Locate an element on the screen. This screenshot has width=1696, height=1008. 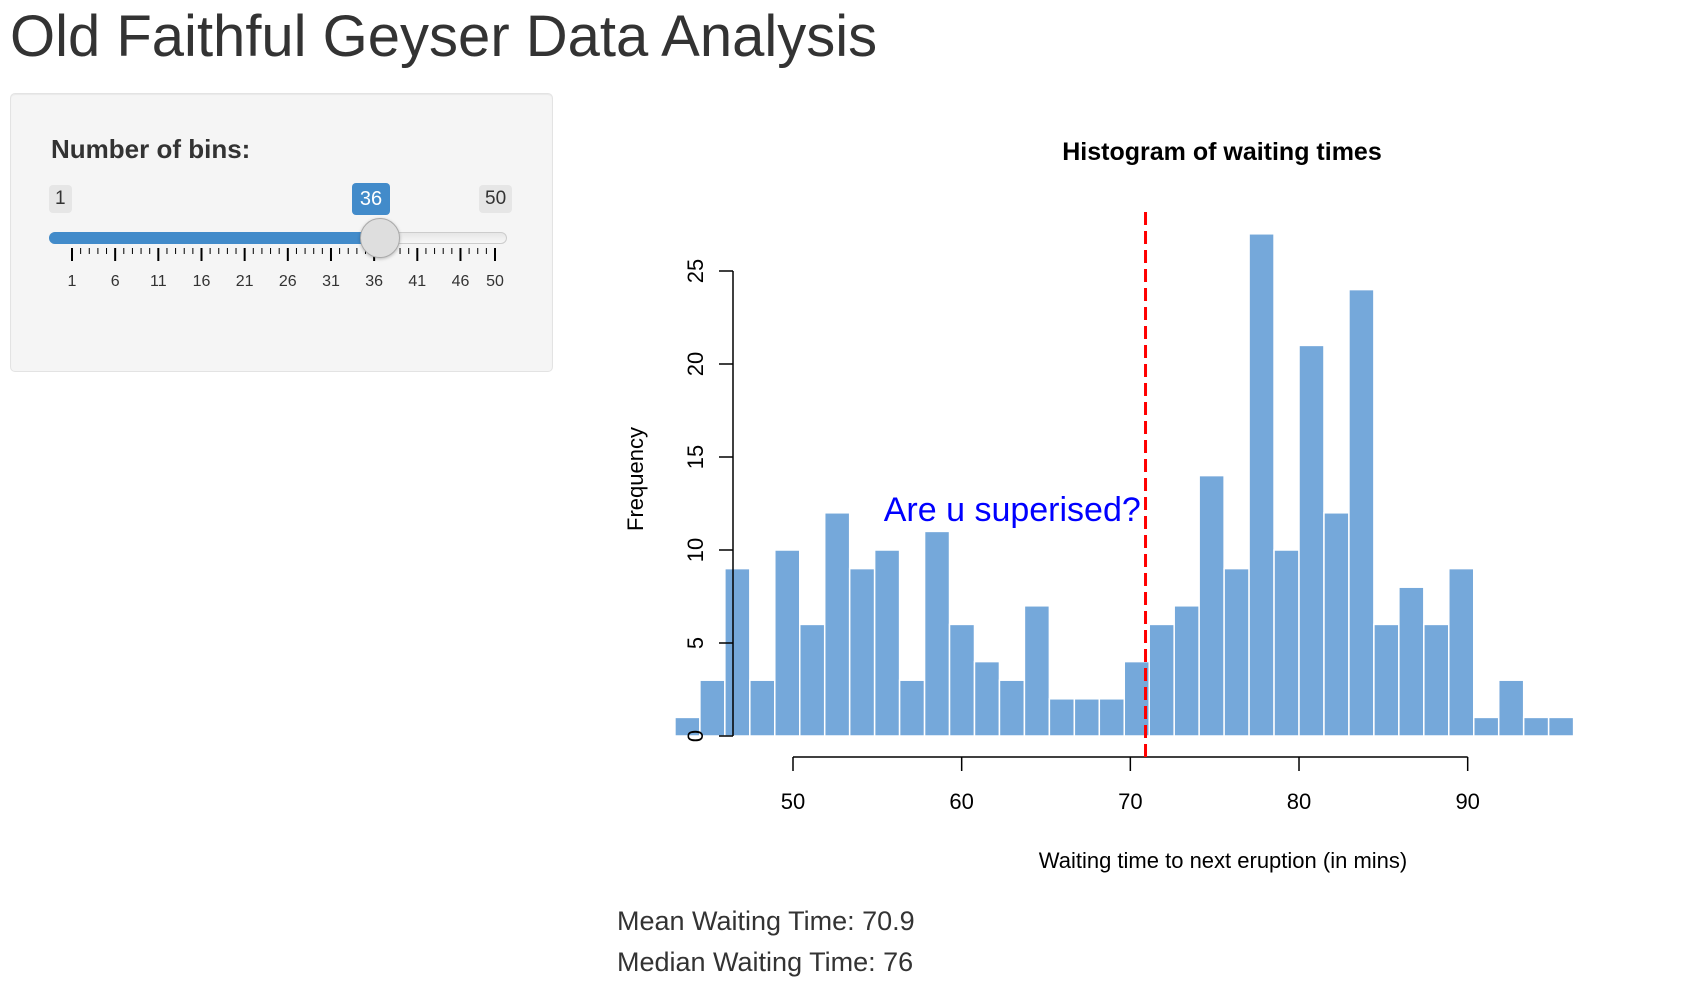
x-axis-label: Waiting time to next eruption (in mins) is located at coordinates (1223, 860).